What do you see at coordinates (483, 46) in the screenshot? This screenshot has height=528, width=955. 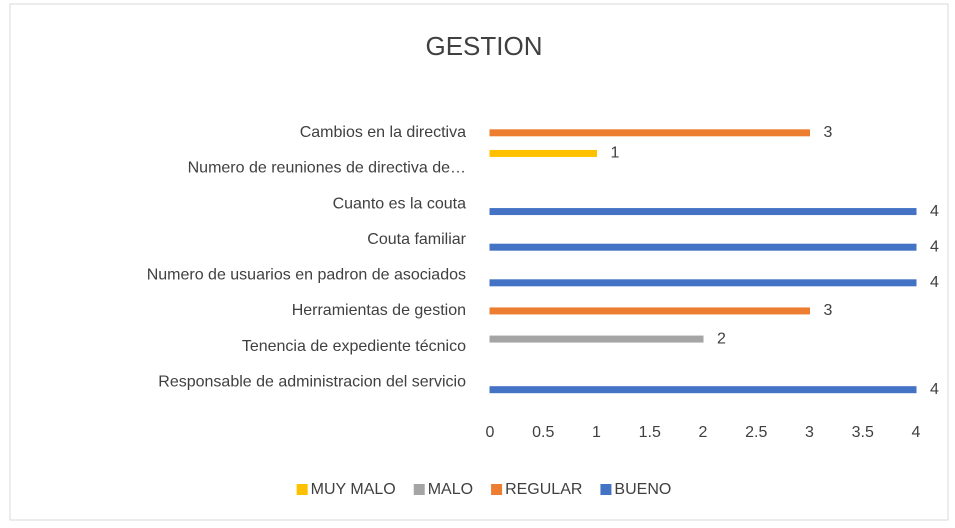 I see `chart-title: GESTION` at bounding box center [483, 46].